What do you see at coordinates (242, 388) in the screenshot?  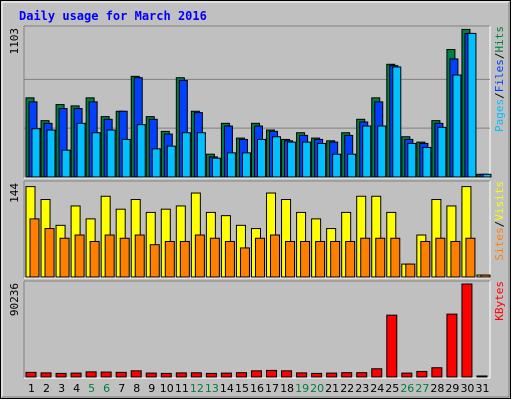 I see `x-tick-label: 15` at bounding box center [242, 388].